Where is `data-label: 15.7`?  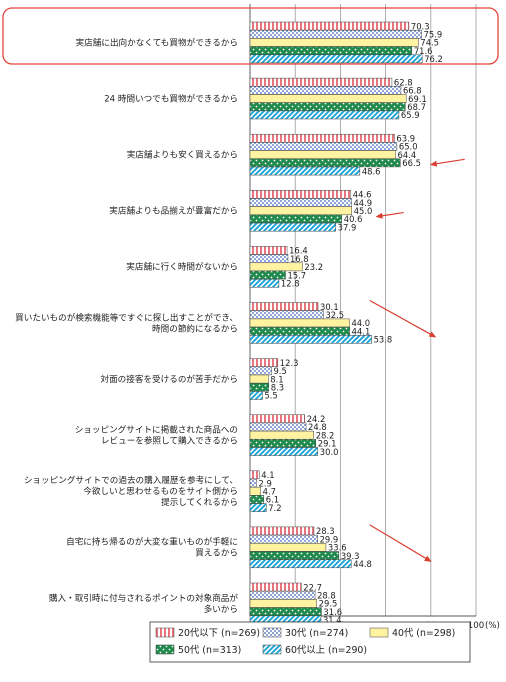 data-label: 15.7 is located at coordinates (296, 275).